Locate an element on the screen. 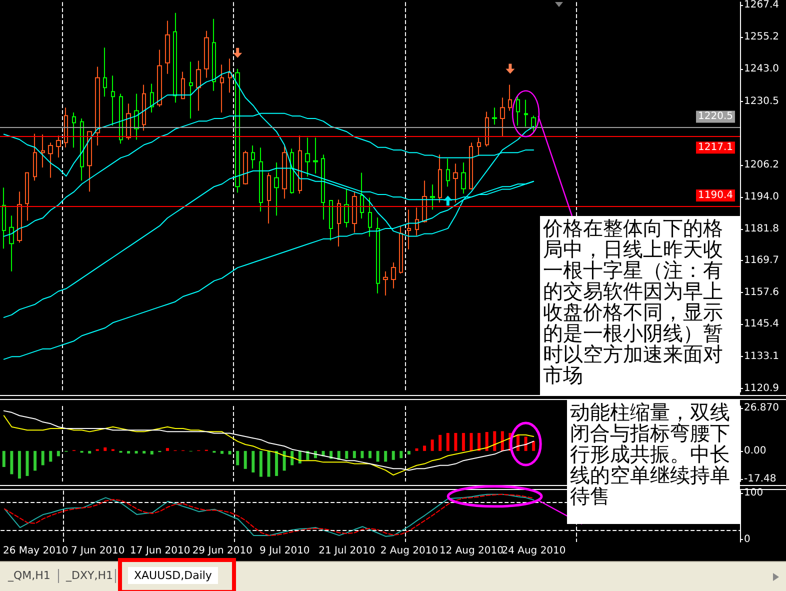 This screenshot has width=786, height=591. y-tick-label: 1145.4 is located at coordinates (761, 324).